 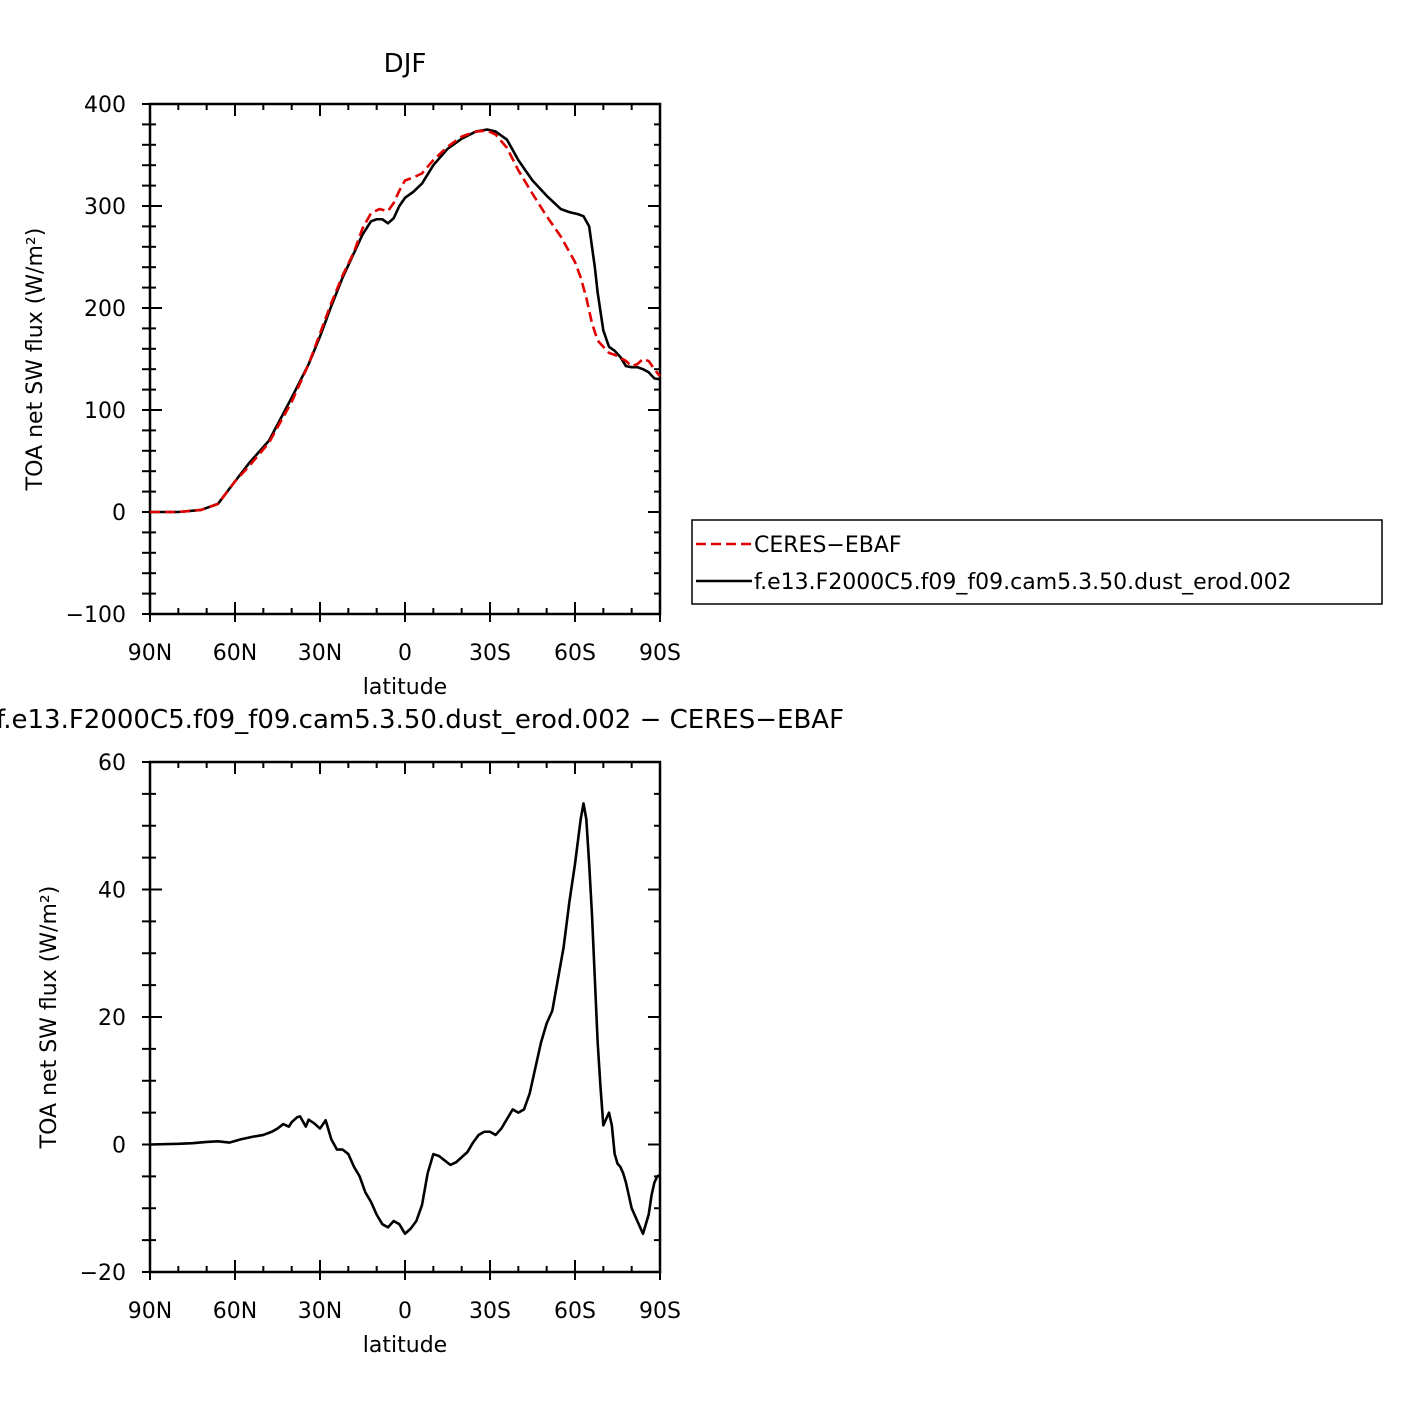 I want to click on y-tick-label: −20, so click(x=103, y=1273).